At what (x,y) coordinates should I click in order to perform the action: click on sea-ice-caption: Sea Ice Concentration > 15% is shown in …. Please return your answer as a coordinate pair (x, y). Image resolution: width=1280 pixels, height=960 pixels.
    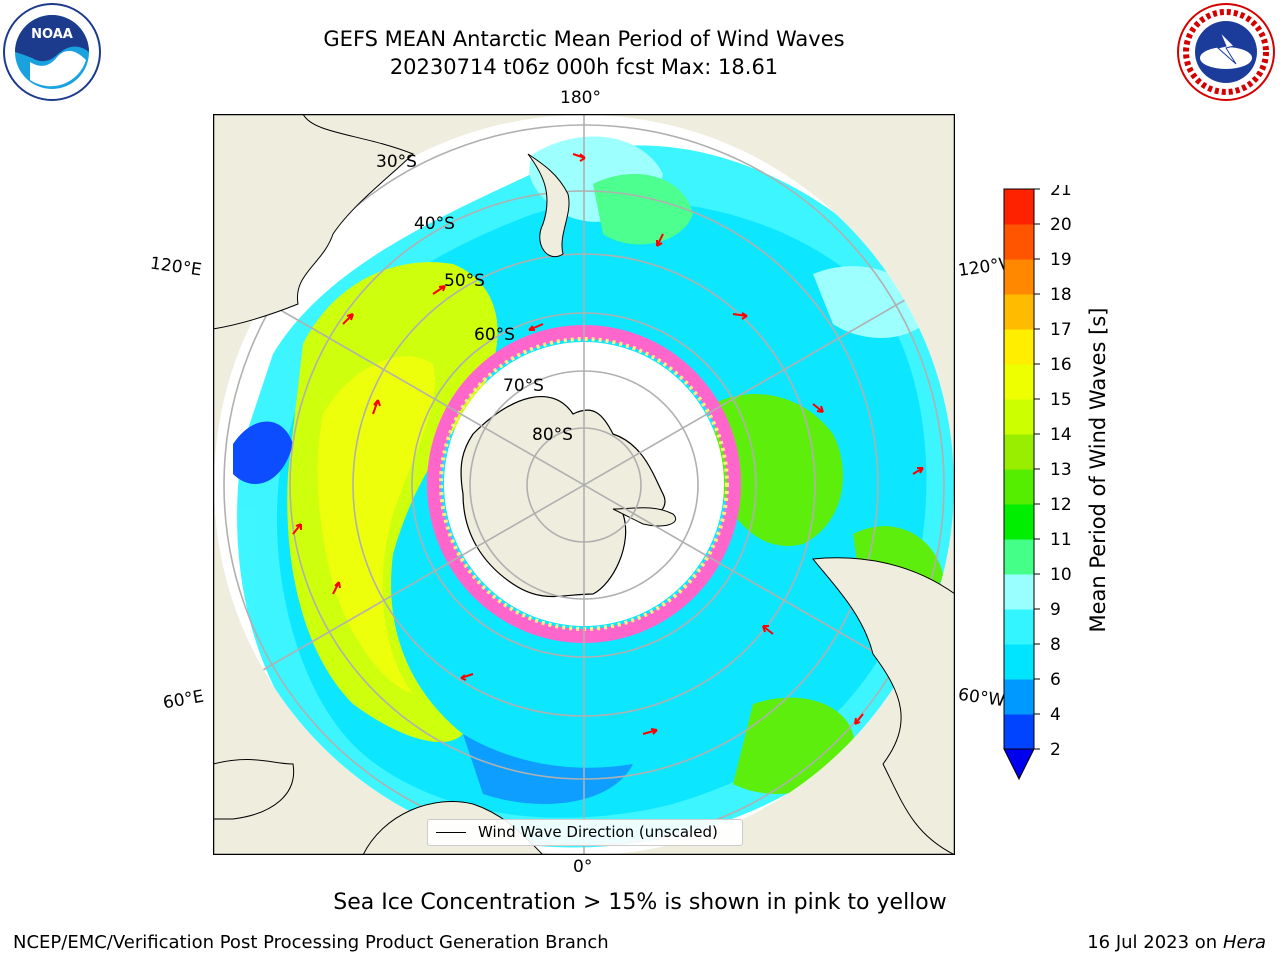
    Looking at the image, I should click on (640, 902).